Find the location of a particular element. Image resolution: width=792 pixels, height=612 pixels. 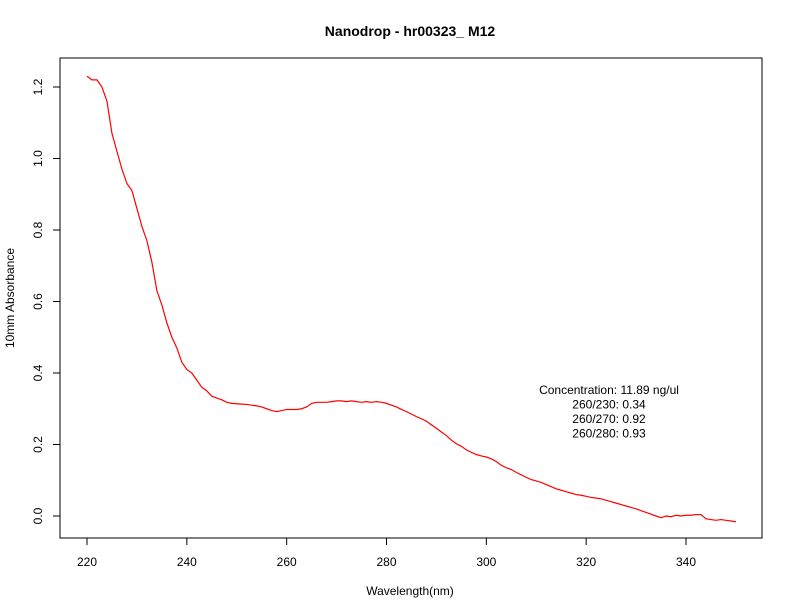

y-axis-label: 10mm Absorbance is located at coordinates (10, 298).